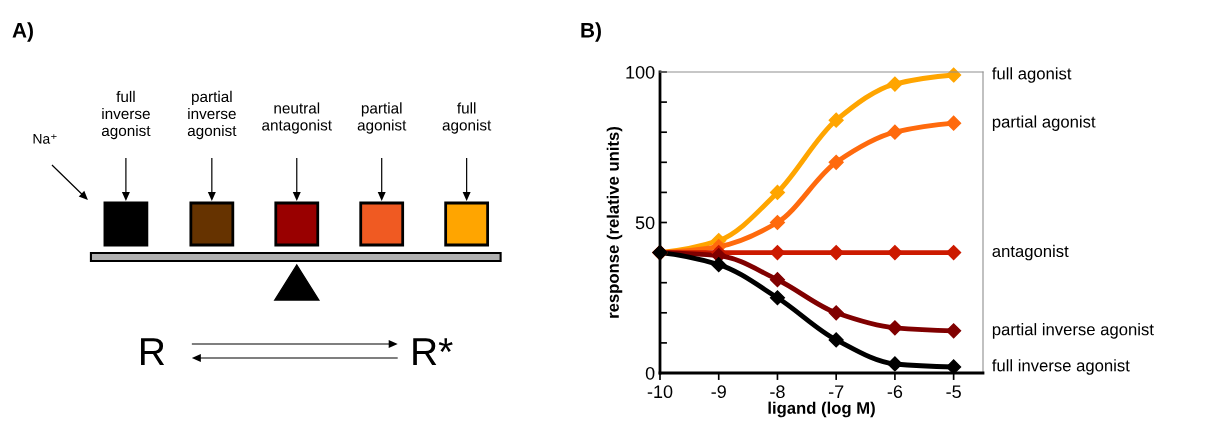  What do you see at coordinates (297, 118) in the screenshot?
I see `text: neutral antagonist` at bounding box center [297, 118].